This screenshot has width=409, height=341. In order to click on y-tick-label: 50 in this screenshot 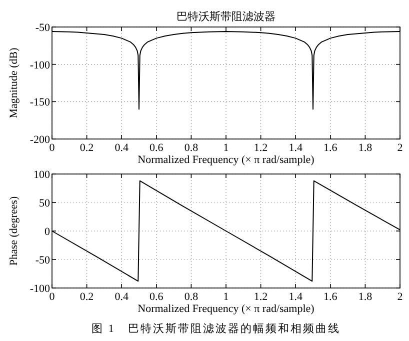, I will do `click(44, 204)`.